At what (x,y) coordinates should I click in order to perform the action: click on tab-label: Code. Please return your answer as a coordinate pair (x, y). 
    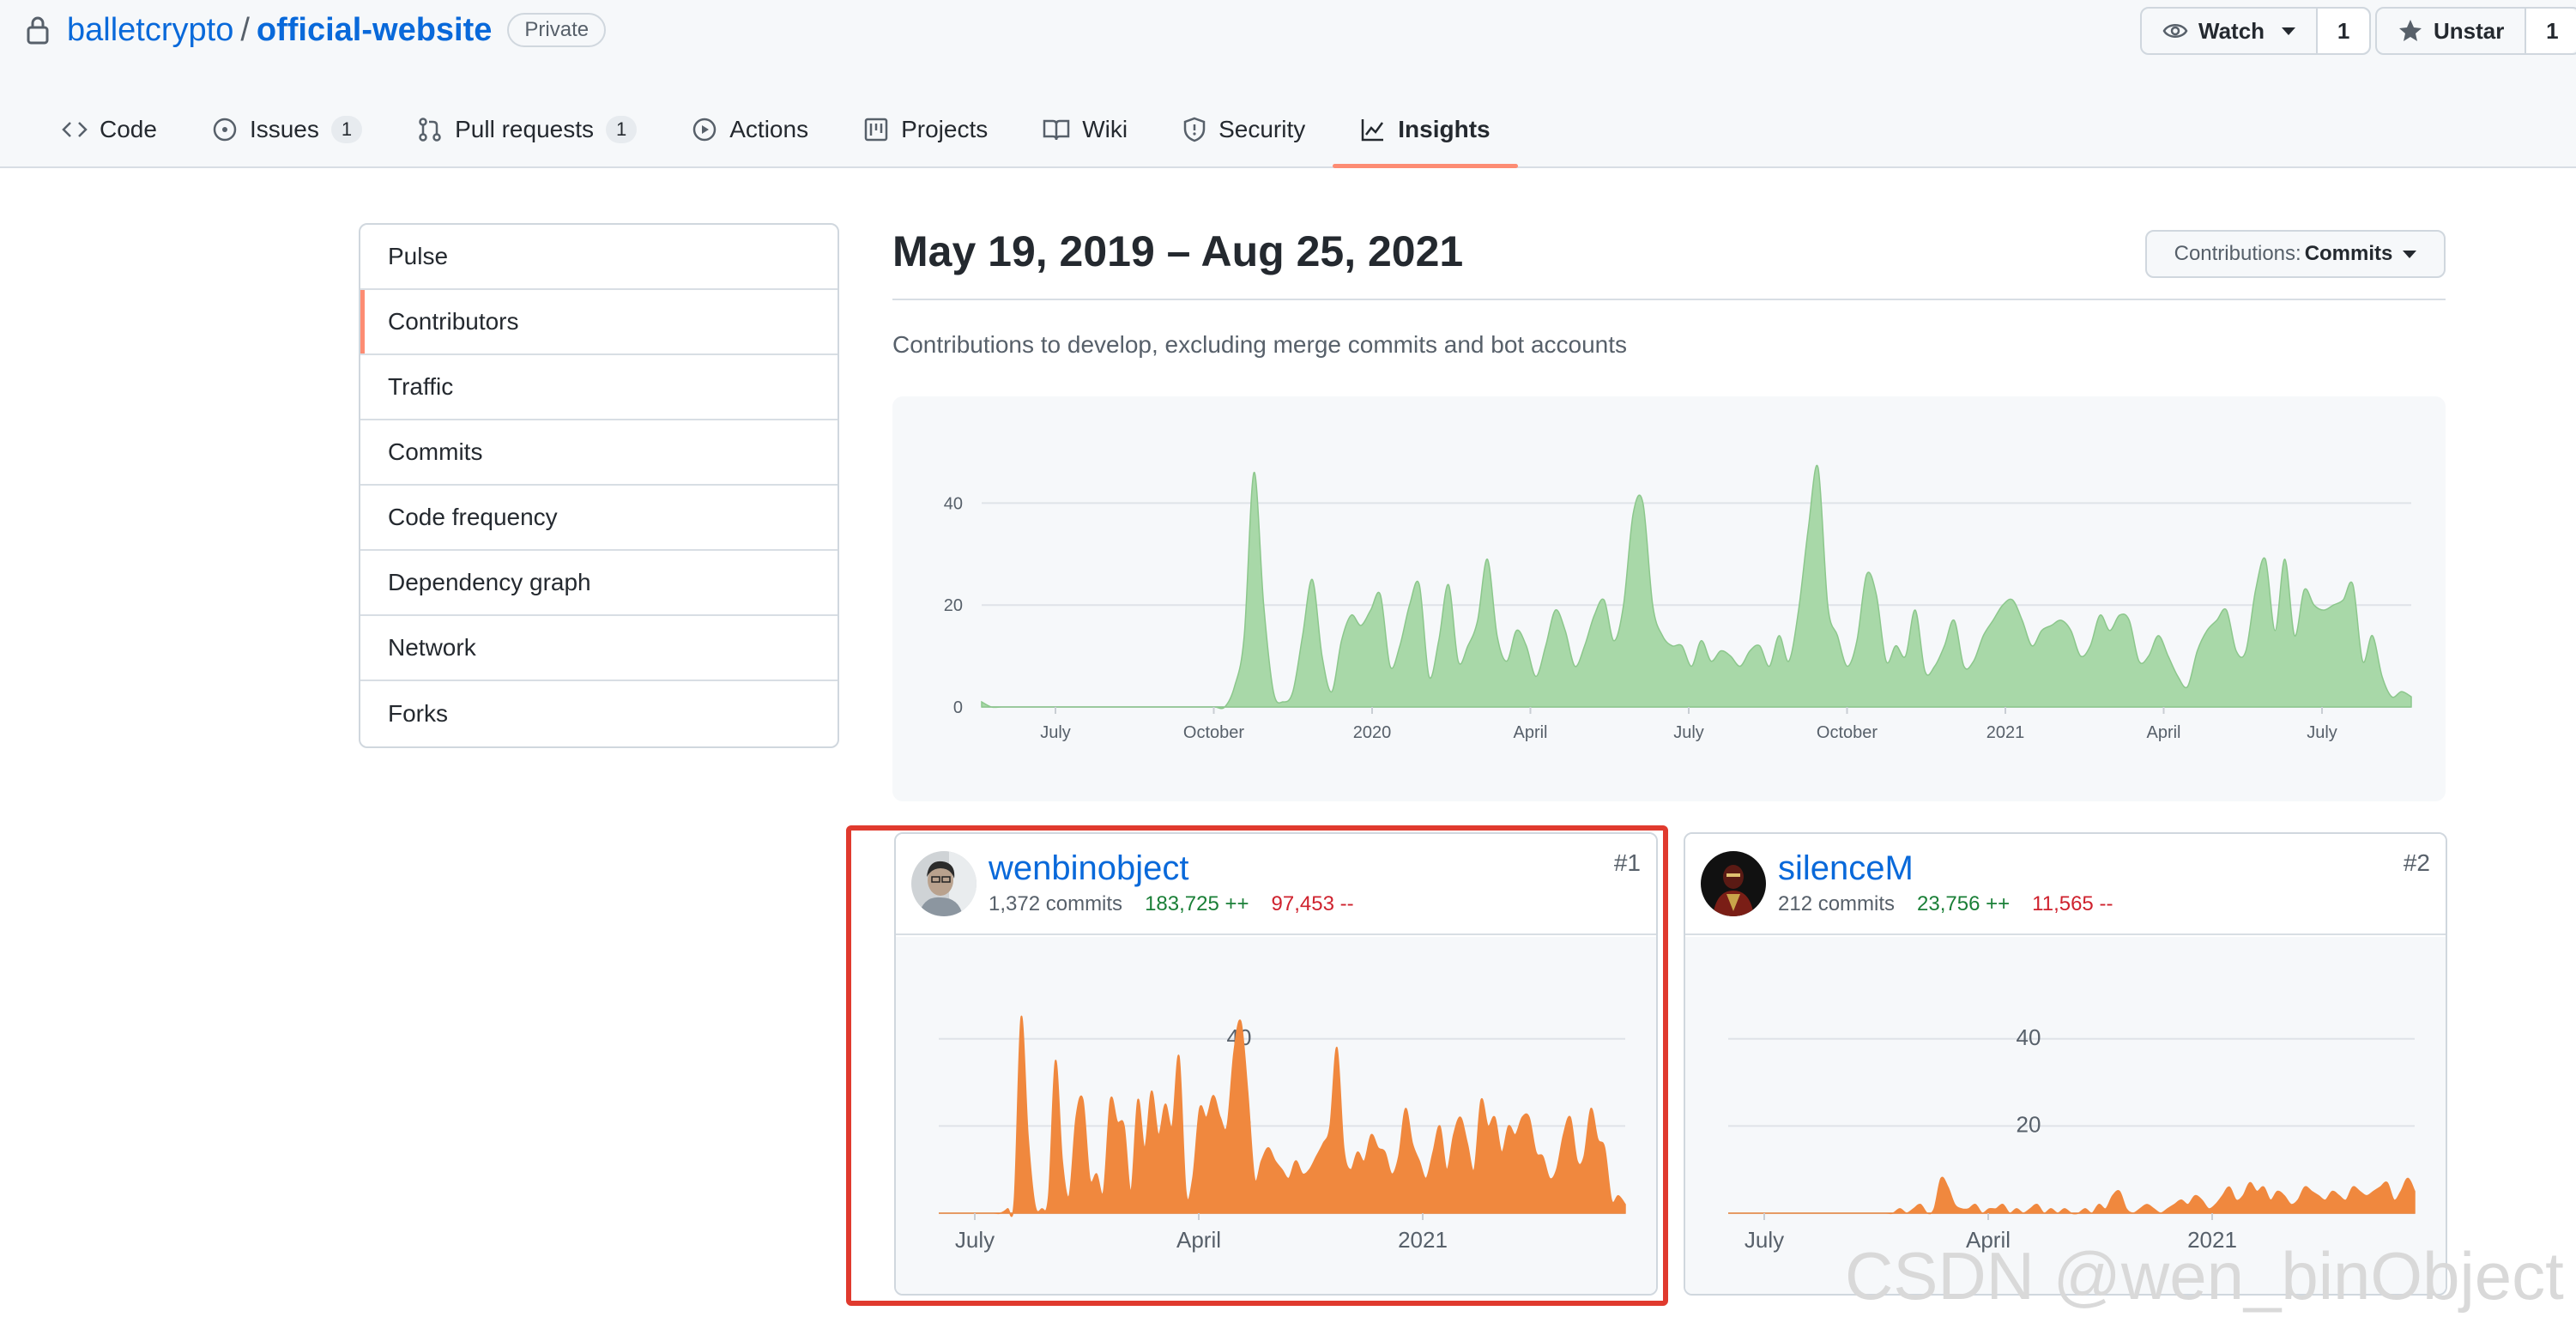
    Looking at the image, I should click on (128, 129).